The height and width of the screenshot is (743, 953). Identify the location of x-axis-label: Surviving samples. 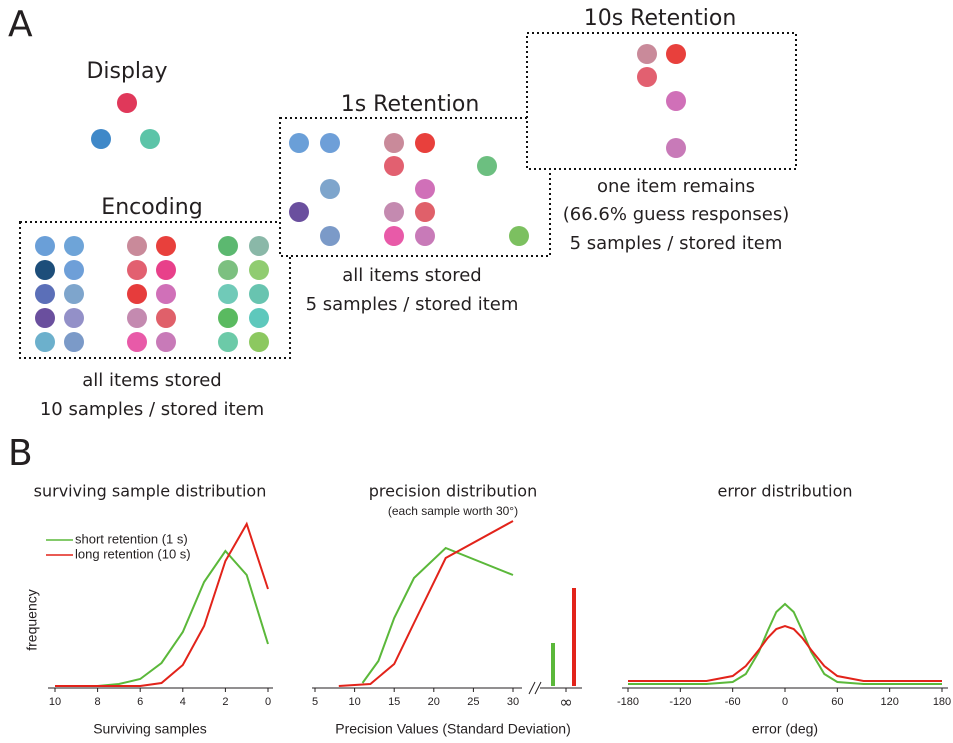
(150, 729).